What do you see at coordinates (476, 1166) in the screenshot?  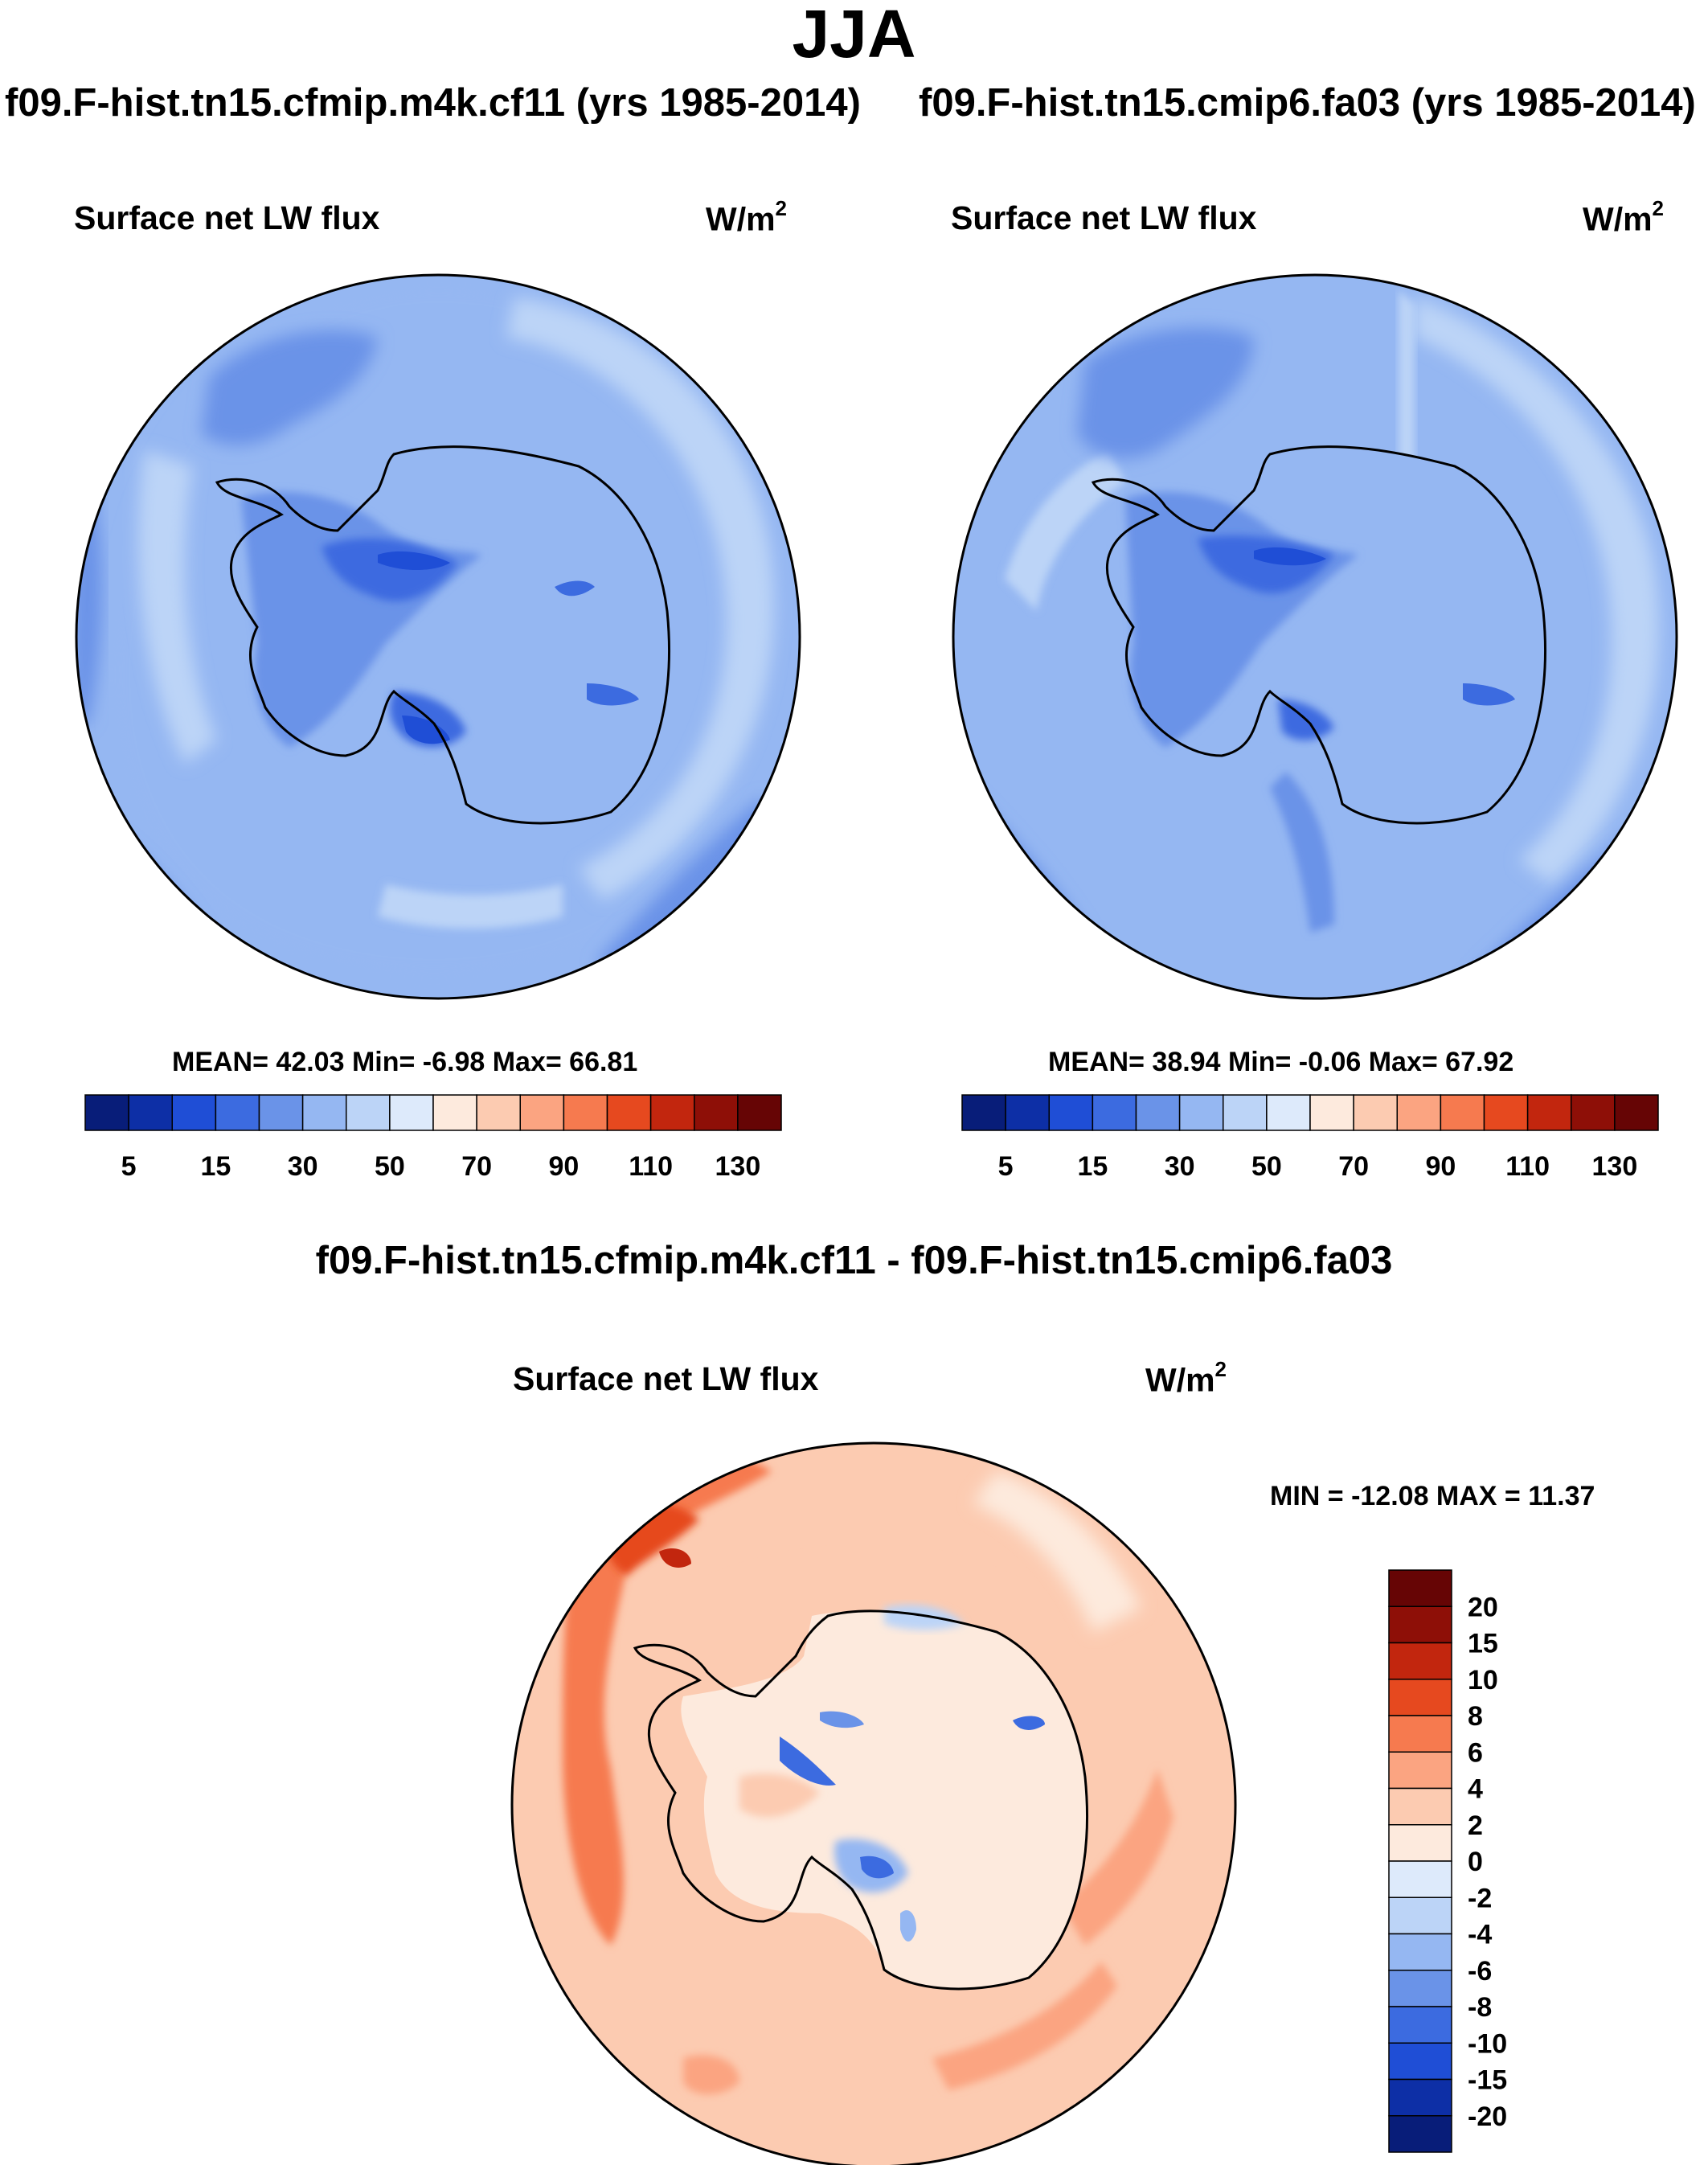 I see `panel1-colorbar-tick-label: 70` at bounding box center [476, 1166].